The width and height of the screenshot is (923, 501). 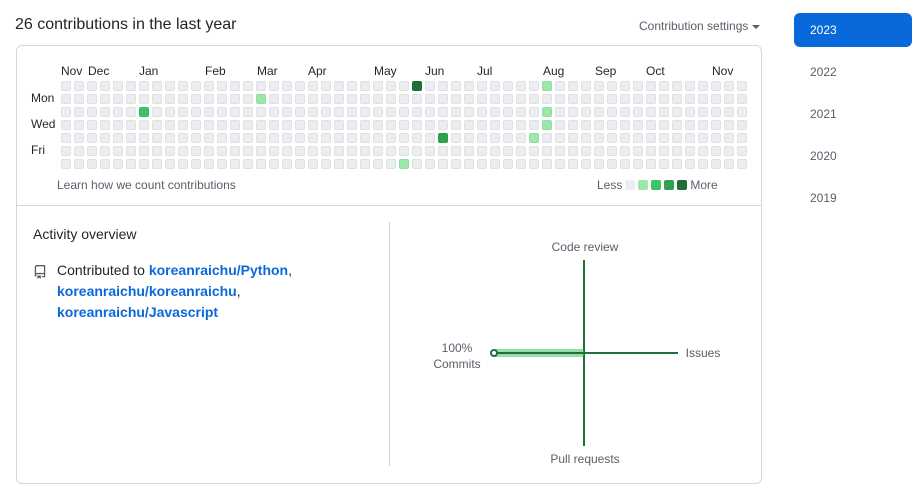 I want to click on year-2022: 2022, so click(x=823, y=72).